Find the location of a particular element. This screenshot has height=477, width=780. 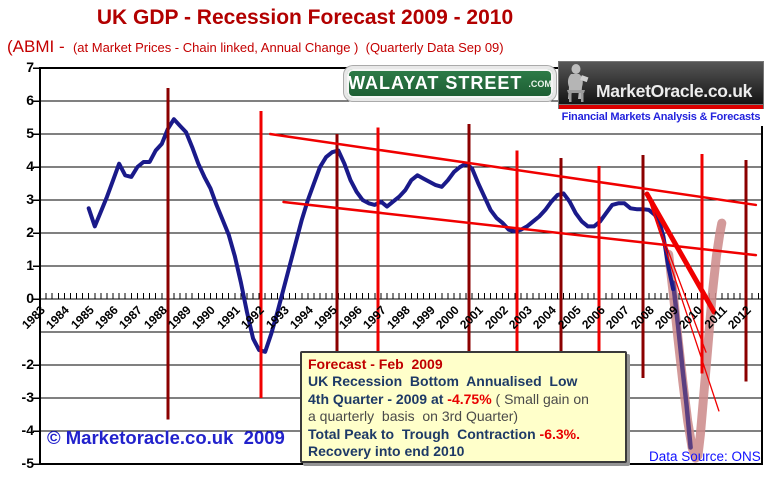

street-sign: WALAYAT STREET .COM is located at coordinates (450, 83).